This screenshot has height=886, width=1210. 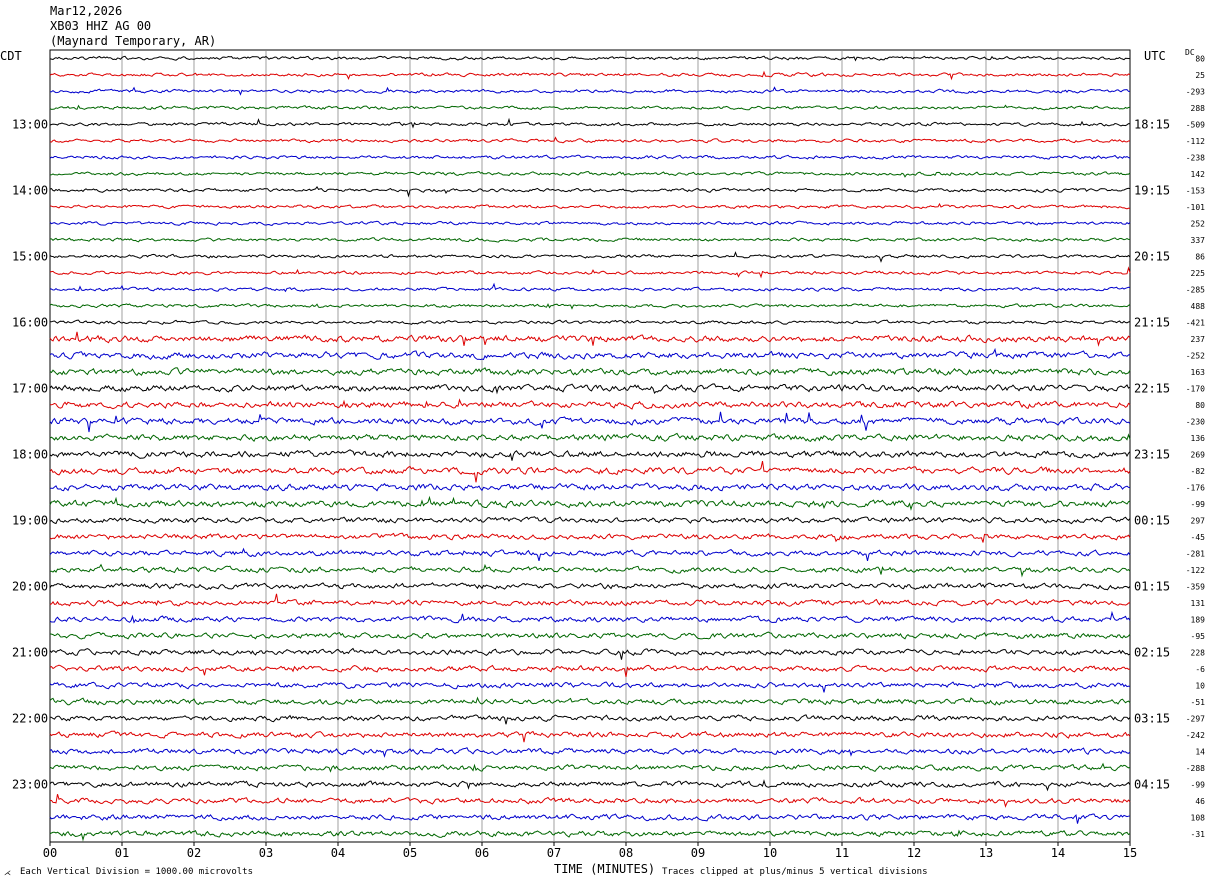 What do you see at coordinates (1152, 520) in the screenshot?
I see `right-hour-label: 00:15` at bounding box center [1152, 520].